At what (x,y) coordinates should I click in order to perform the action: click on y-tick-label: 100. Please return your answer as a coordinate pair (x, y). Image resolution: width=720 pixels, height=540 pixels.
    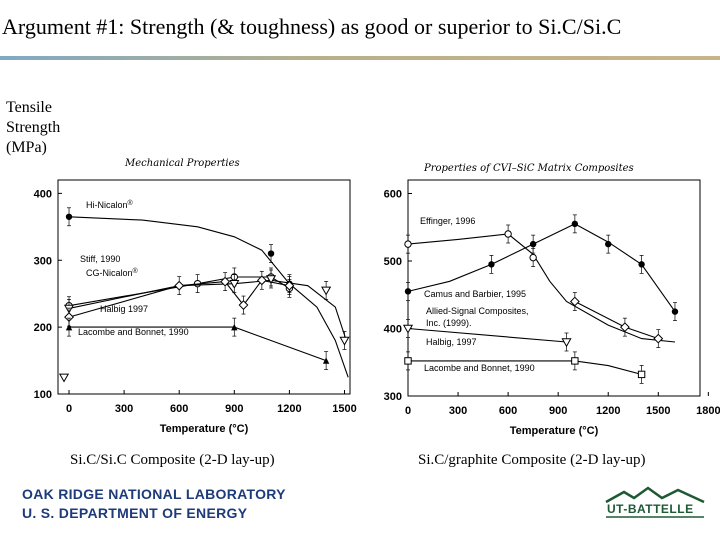
    Looking at the image, I should click on (43, 395).